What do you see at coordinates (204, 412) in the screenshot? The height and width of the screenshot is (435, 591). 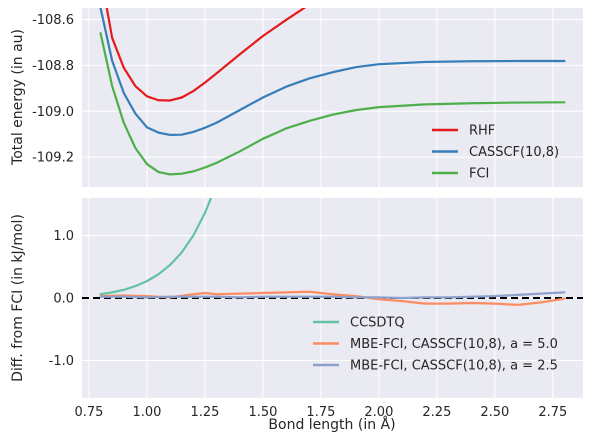 I see `x-tick-label: 1.25` at bounding box center [204, 412].